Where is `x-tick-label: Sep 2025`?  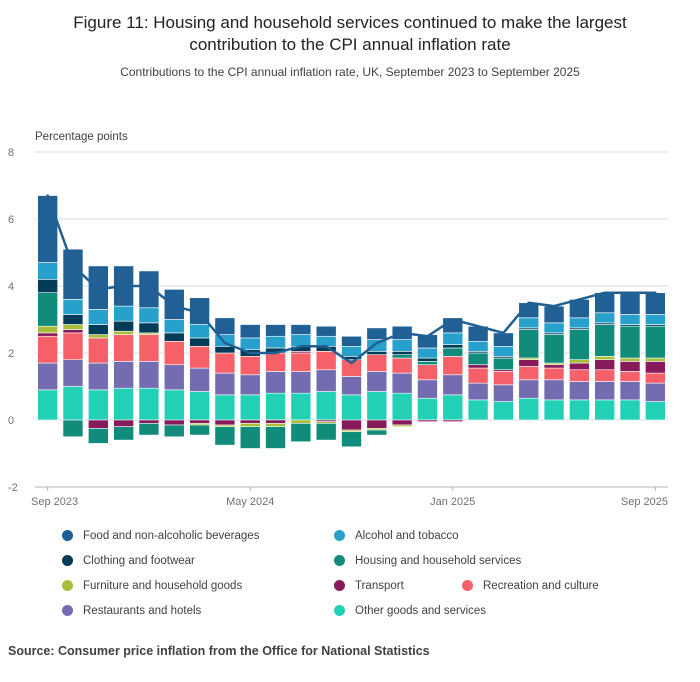
x-tick-label: Sep 2025 is located at coordinates (644, 502).